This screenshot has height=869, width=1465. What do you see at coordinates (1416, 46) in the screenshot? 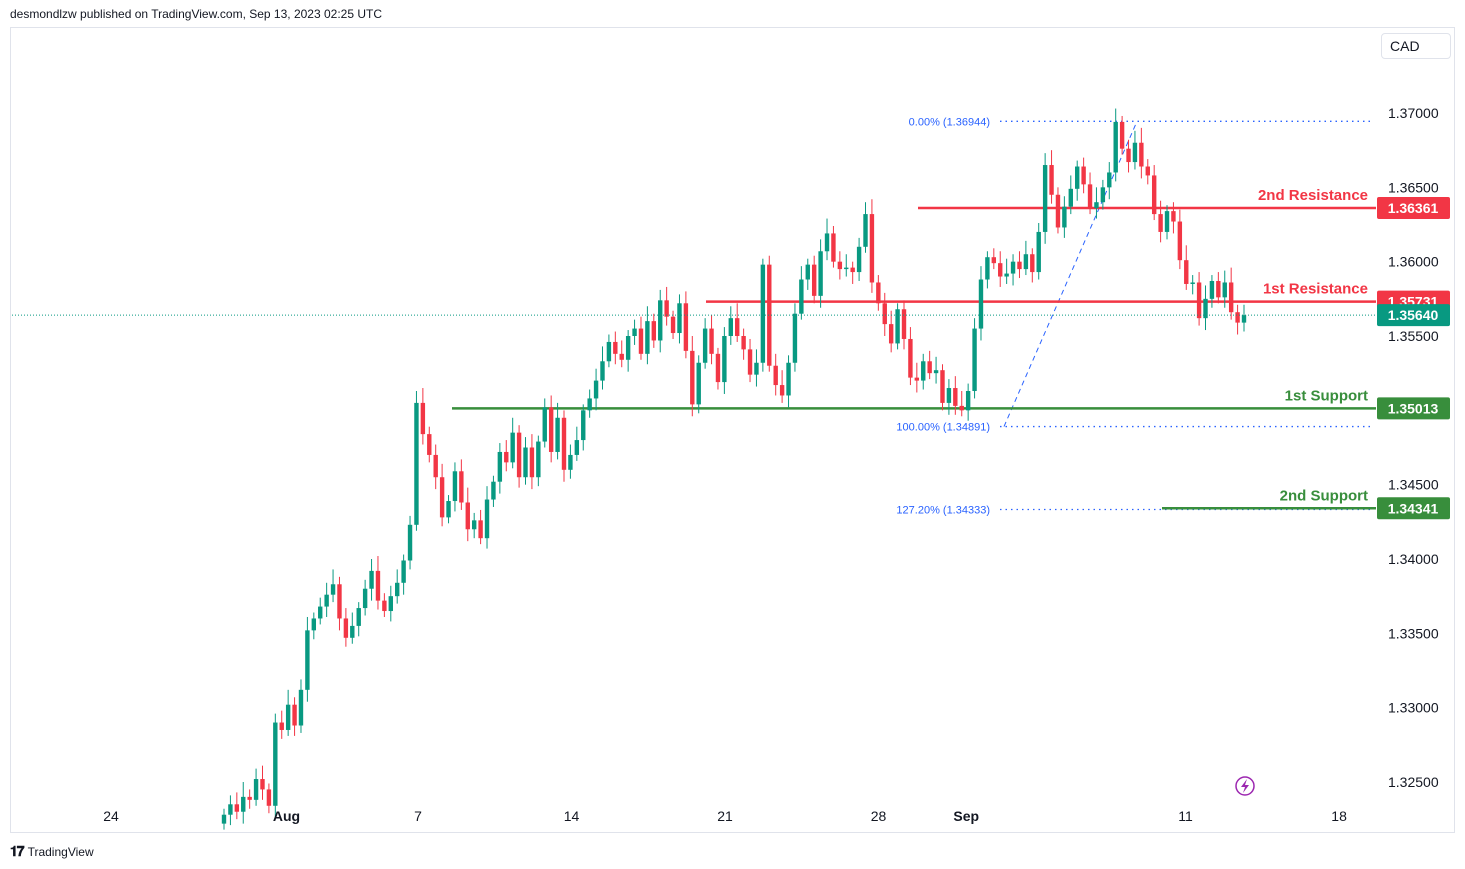
I see `currency-selector: CAD` at bounding box center [1416, 46].